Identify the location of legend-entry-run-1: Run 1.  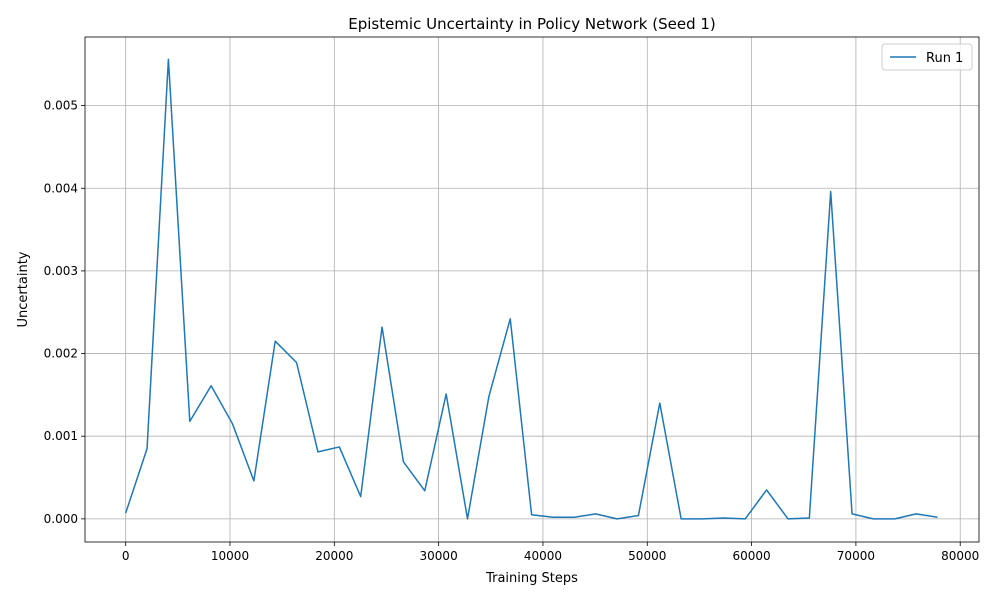
(944, 58).